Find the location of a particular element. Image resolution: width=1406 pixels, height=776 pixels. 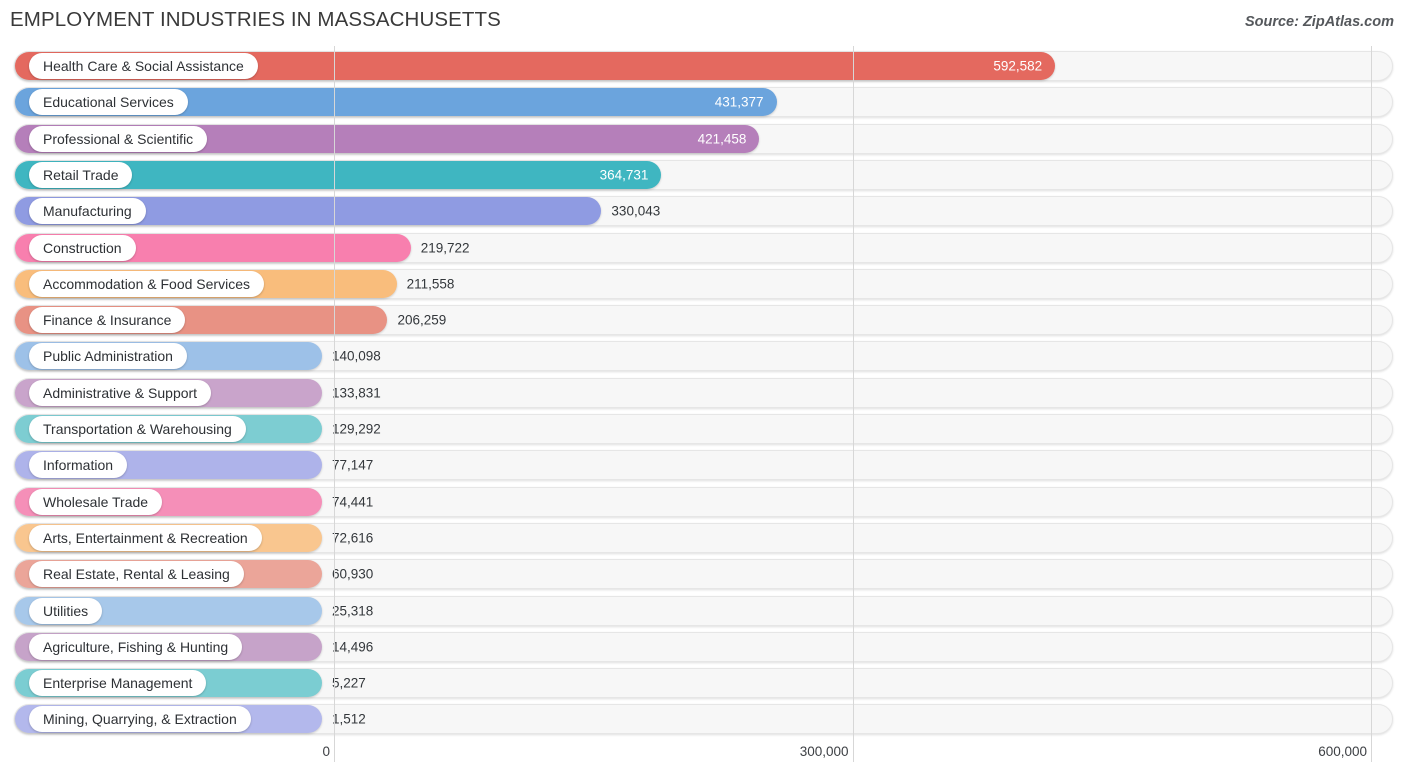

axis-tick-label: 300,000 is located at coordinates (824, 751).